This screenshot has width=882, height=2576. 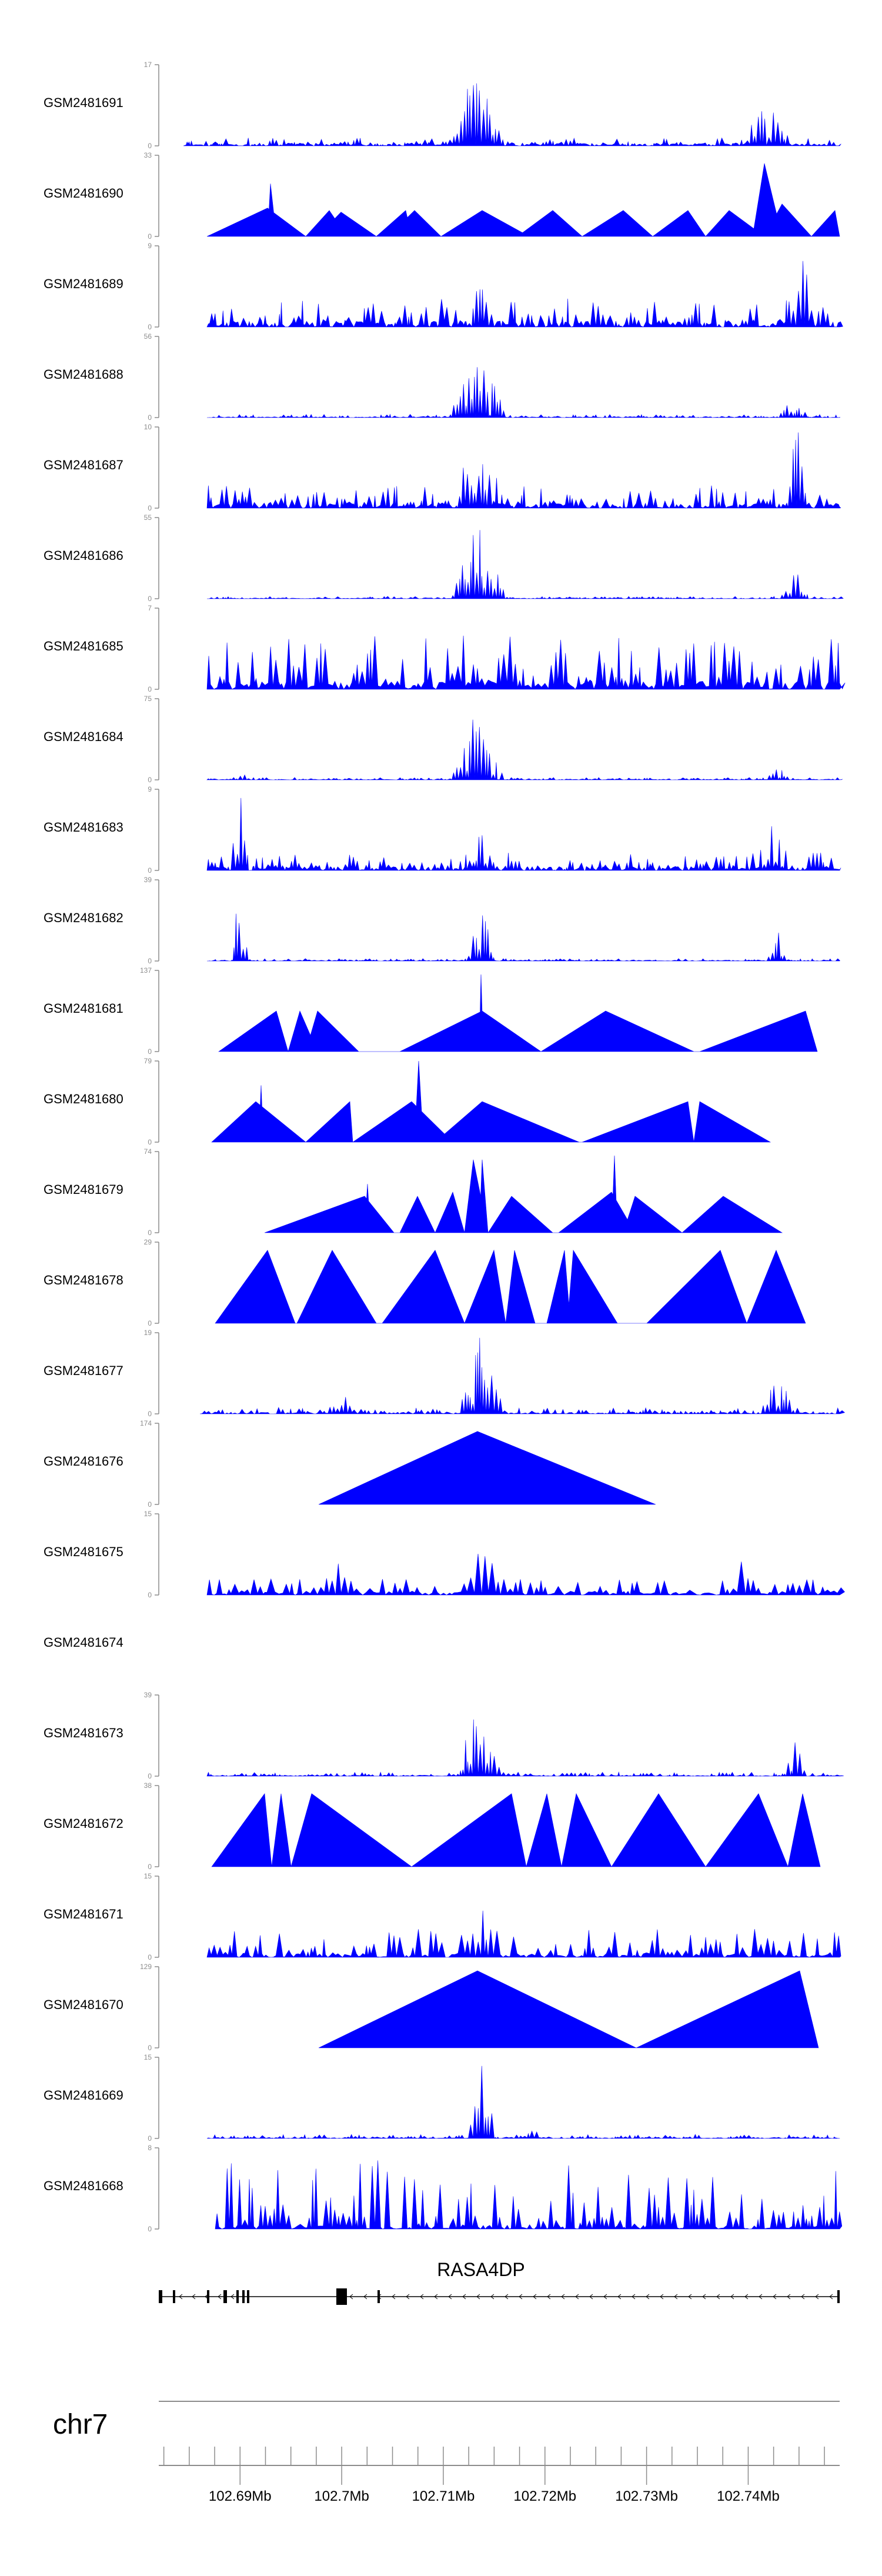 What do you see at coordinates (150, 246) in the screenshot?
I see `y-axis-max-label: 9` at bounding box center [150, 246].